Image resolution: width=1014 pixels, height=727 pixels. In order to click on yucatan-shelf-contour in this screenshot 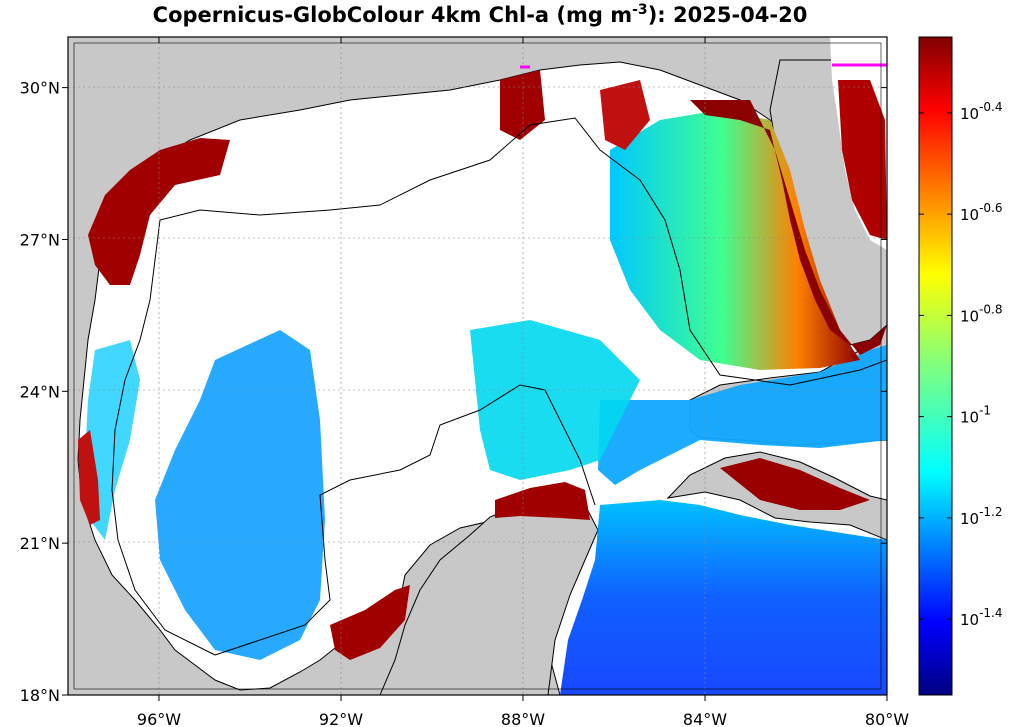, I will do `click(405, 520)`.